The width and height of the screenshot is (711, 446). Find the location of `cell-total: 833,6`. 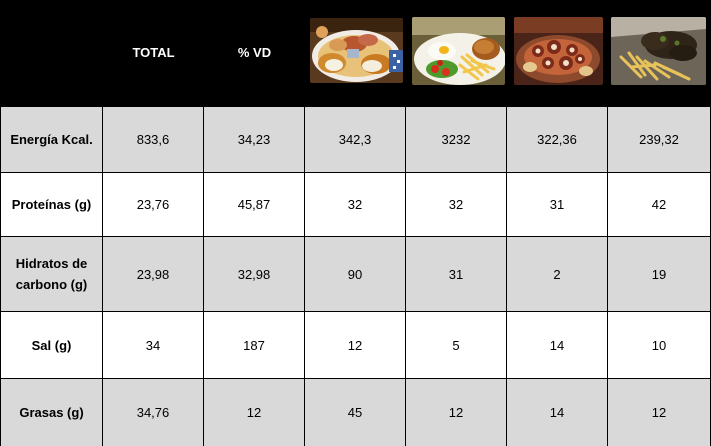

cell-total: 833,6 is located at coordinates (153, 139).